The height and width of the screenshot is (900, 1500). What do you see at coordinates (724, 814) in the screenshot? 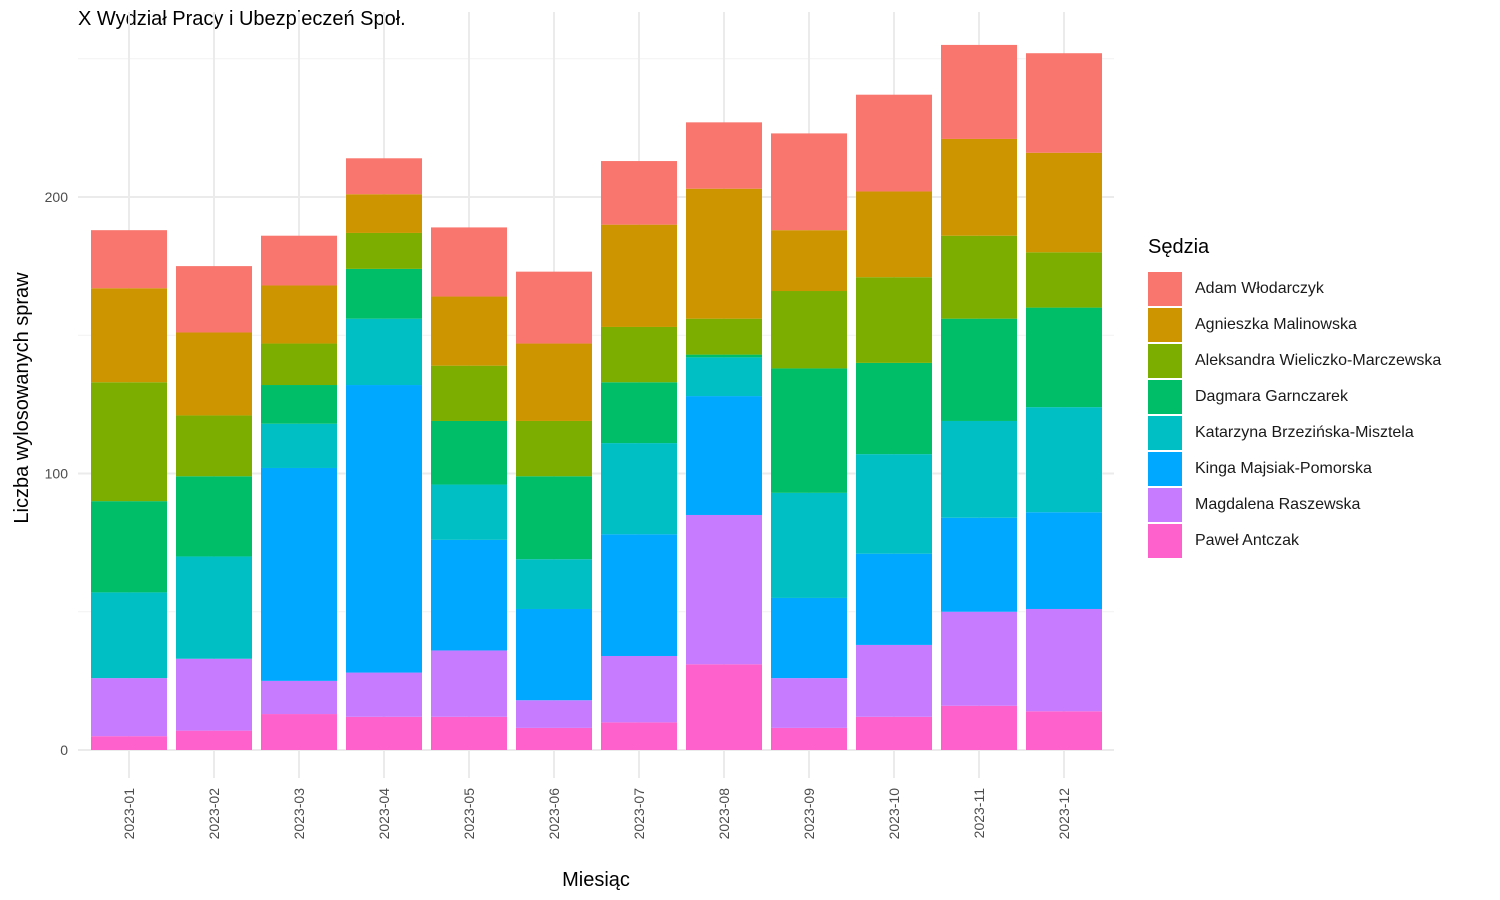
I see `x-tick-label: 2023-08` at bounding box center [724, 814].